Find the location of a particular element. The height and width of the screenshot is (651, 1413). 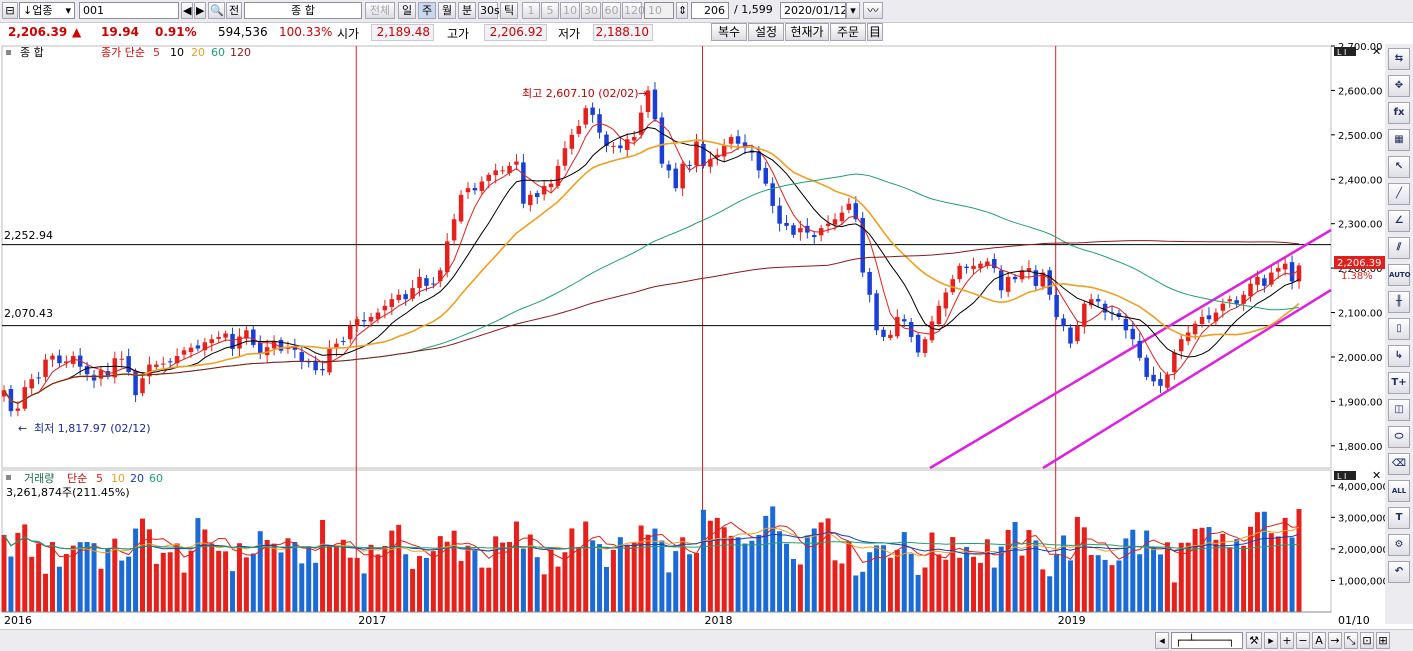

interval-spin-icon: ⇕ is located at coordinates (682, 10).